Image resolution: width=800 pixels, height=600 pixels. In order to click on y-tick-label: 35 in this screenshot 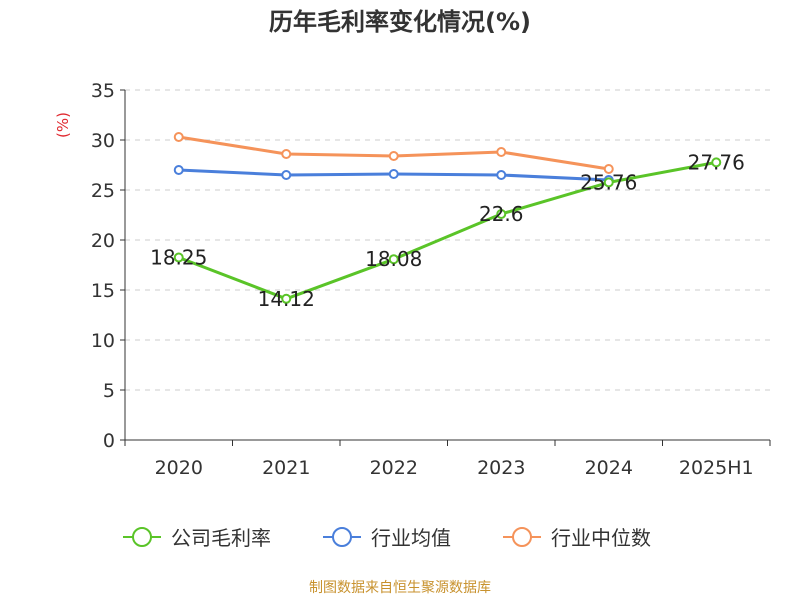, I will do `click(103, 91)`.